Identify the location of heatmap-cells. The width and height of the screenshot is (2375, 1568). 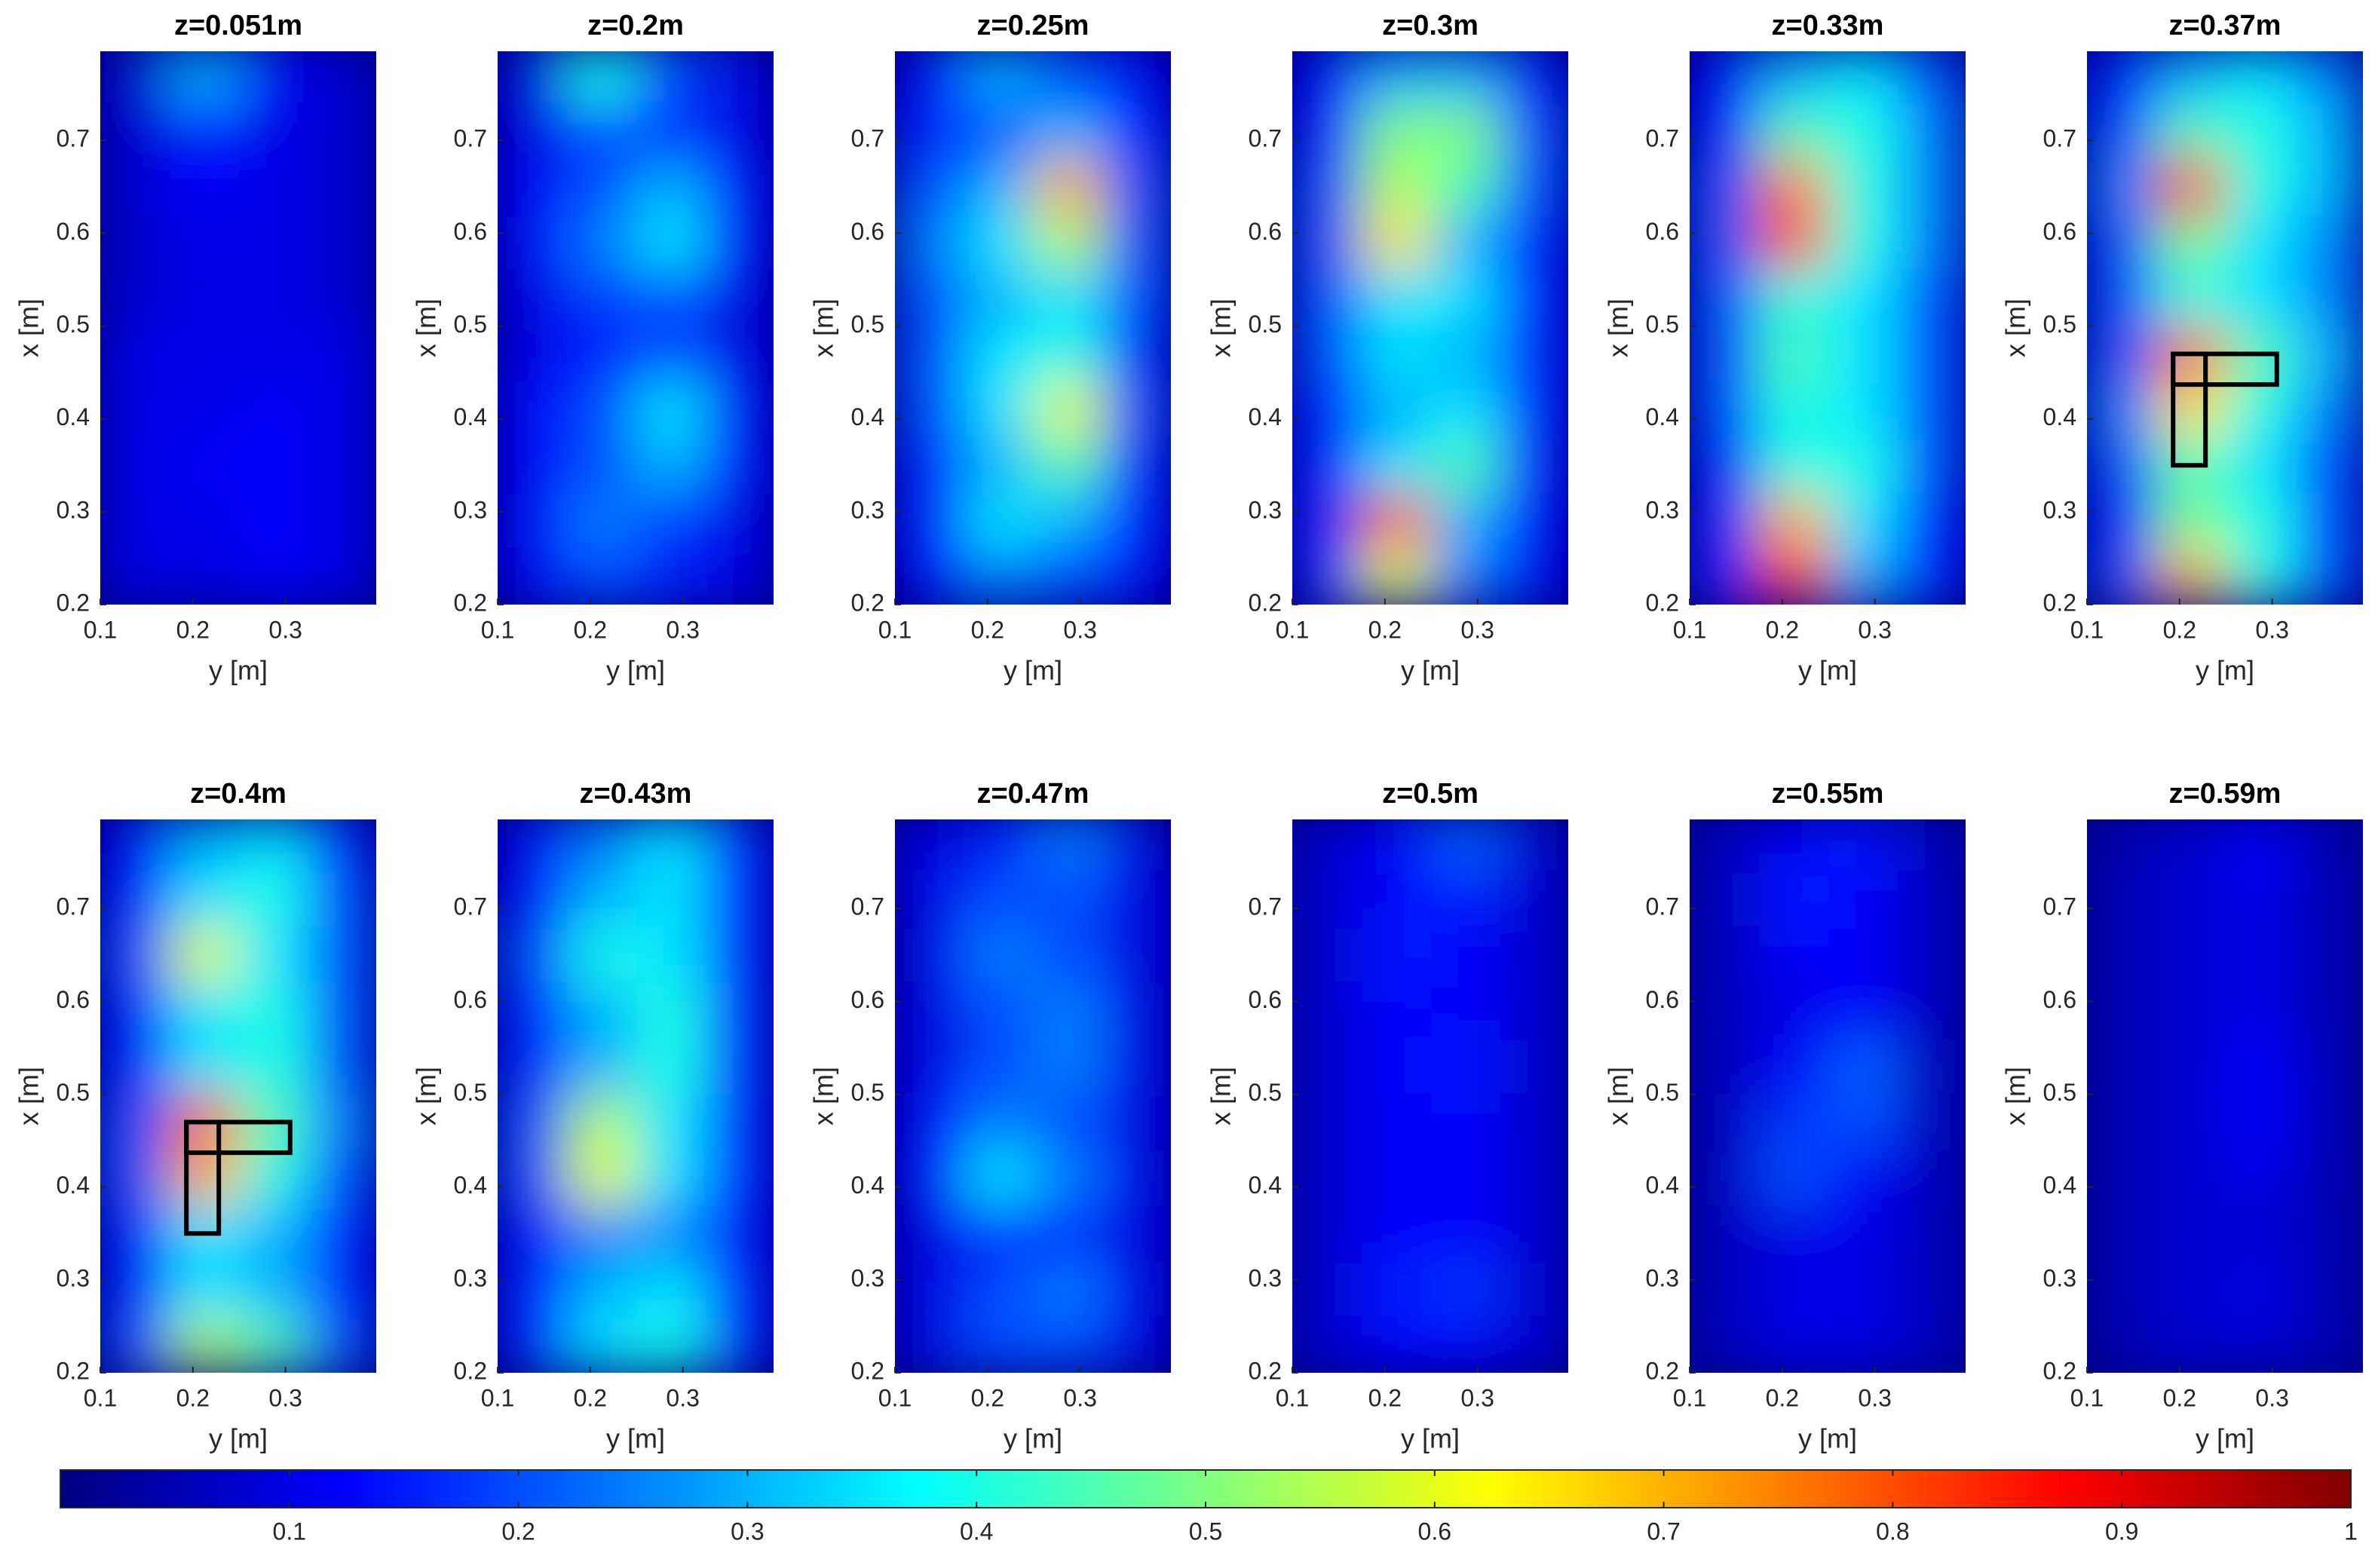
(636, 1096).